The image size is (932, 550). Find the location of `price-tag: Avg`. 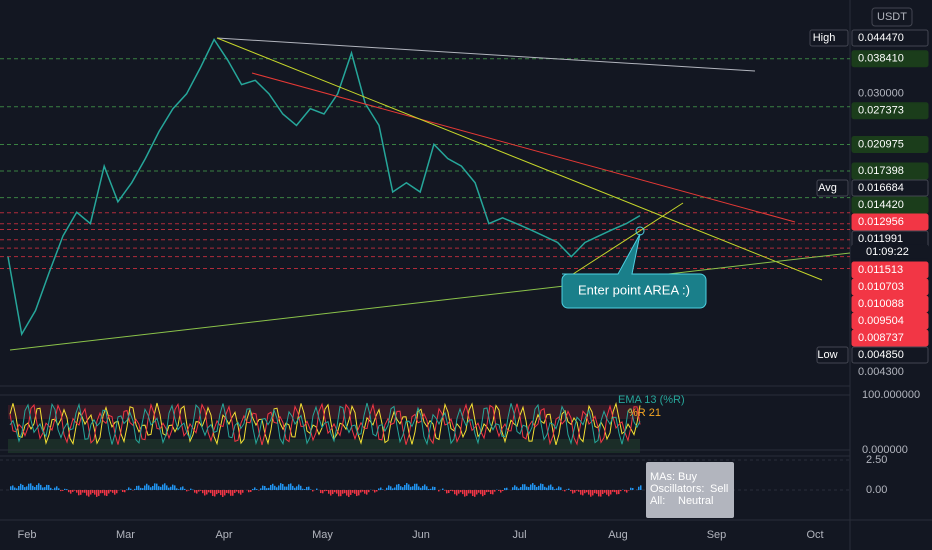

price-tag: Avg is located at coordinates (827, 188).